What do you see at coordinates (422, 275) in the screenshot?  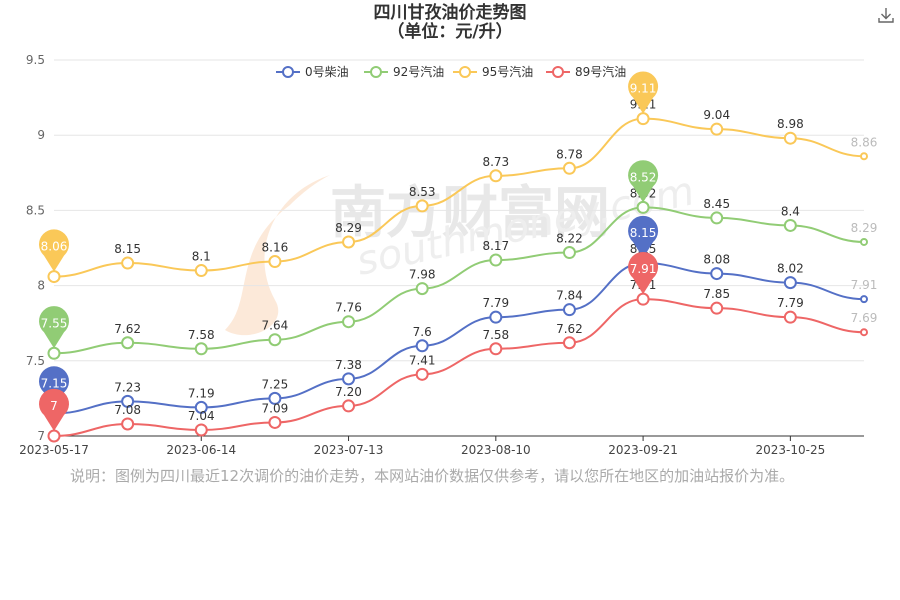 I see `data-label: 7.98` at bounding box center [422, 275].